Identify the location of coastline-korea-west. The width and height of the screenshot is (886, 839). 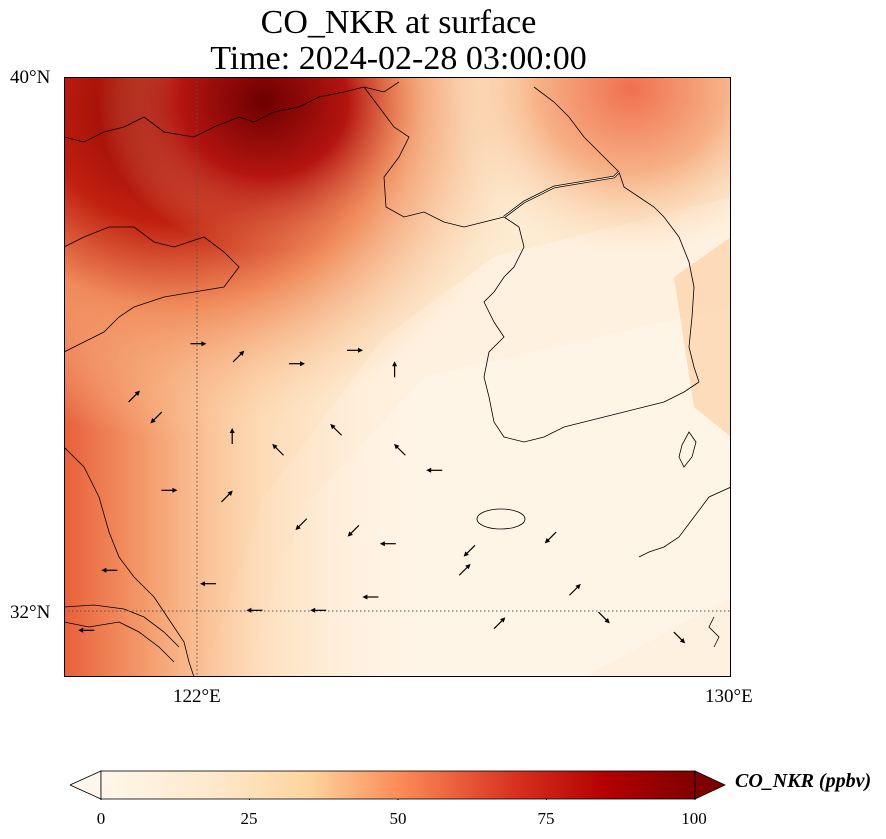
(534, 329).